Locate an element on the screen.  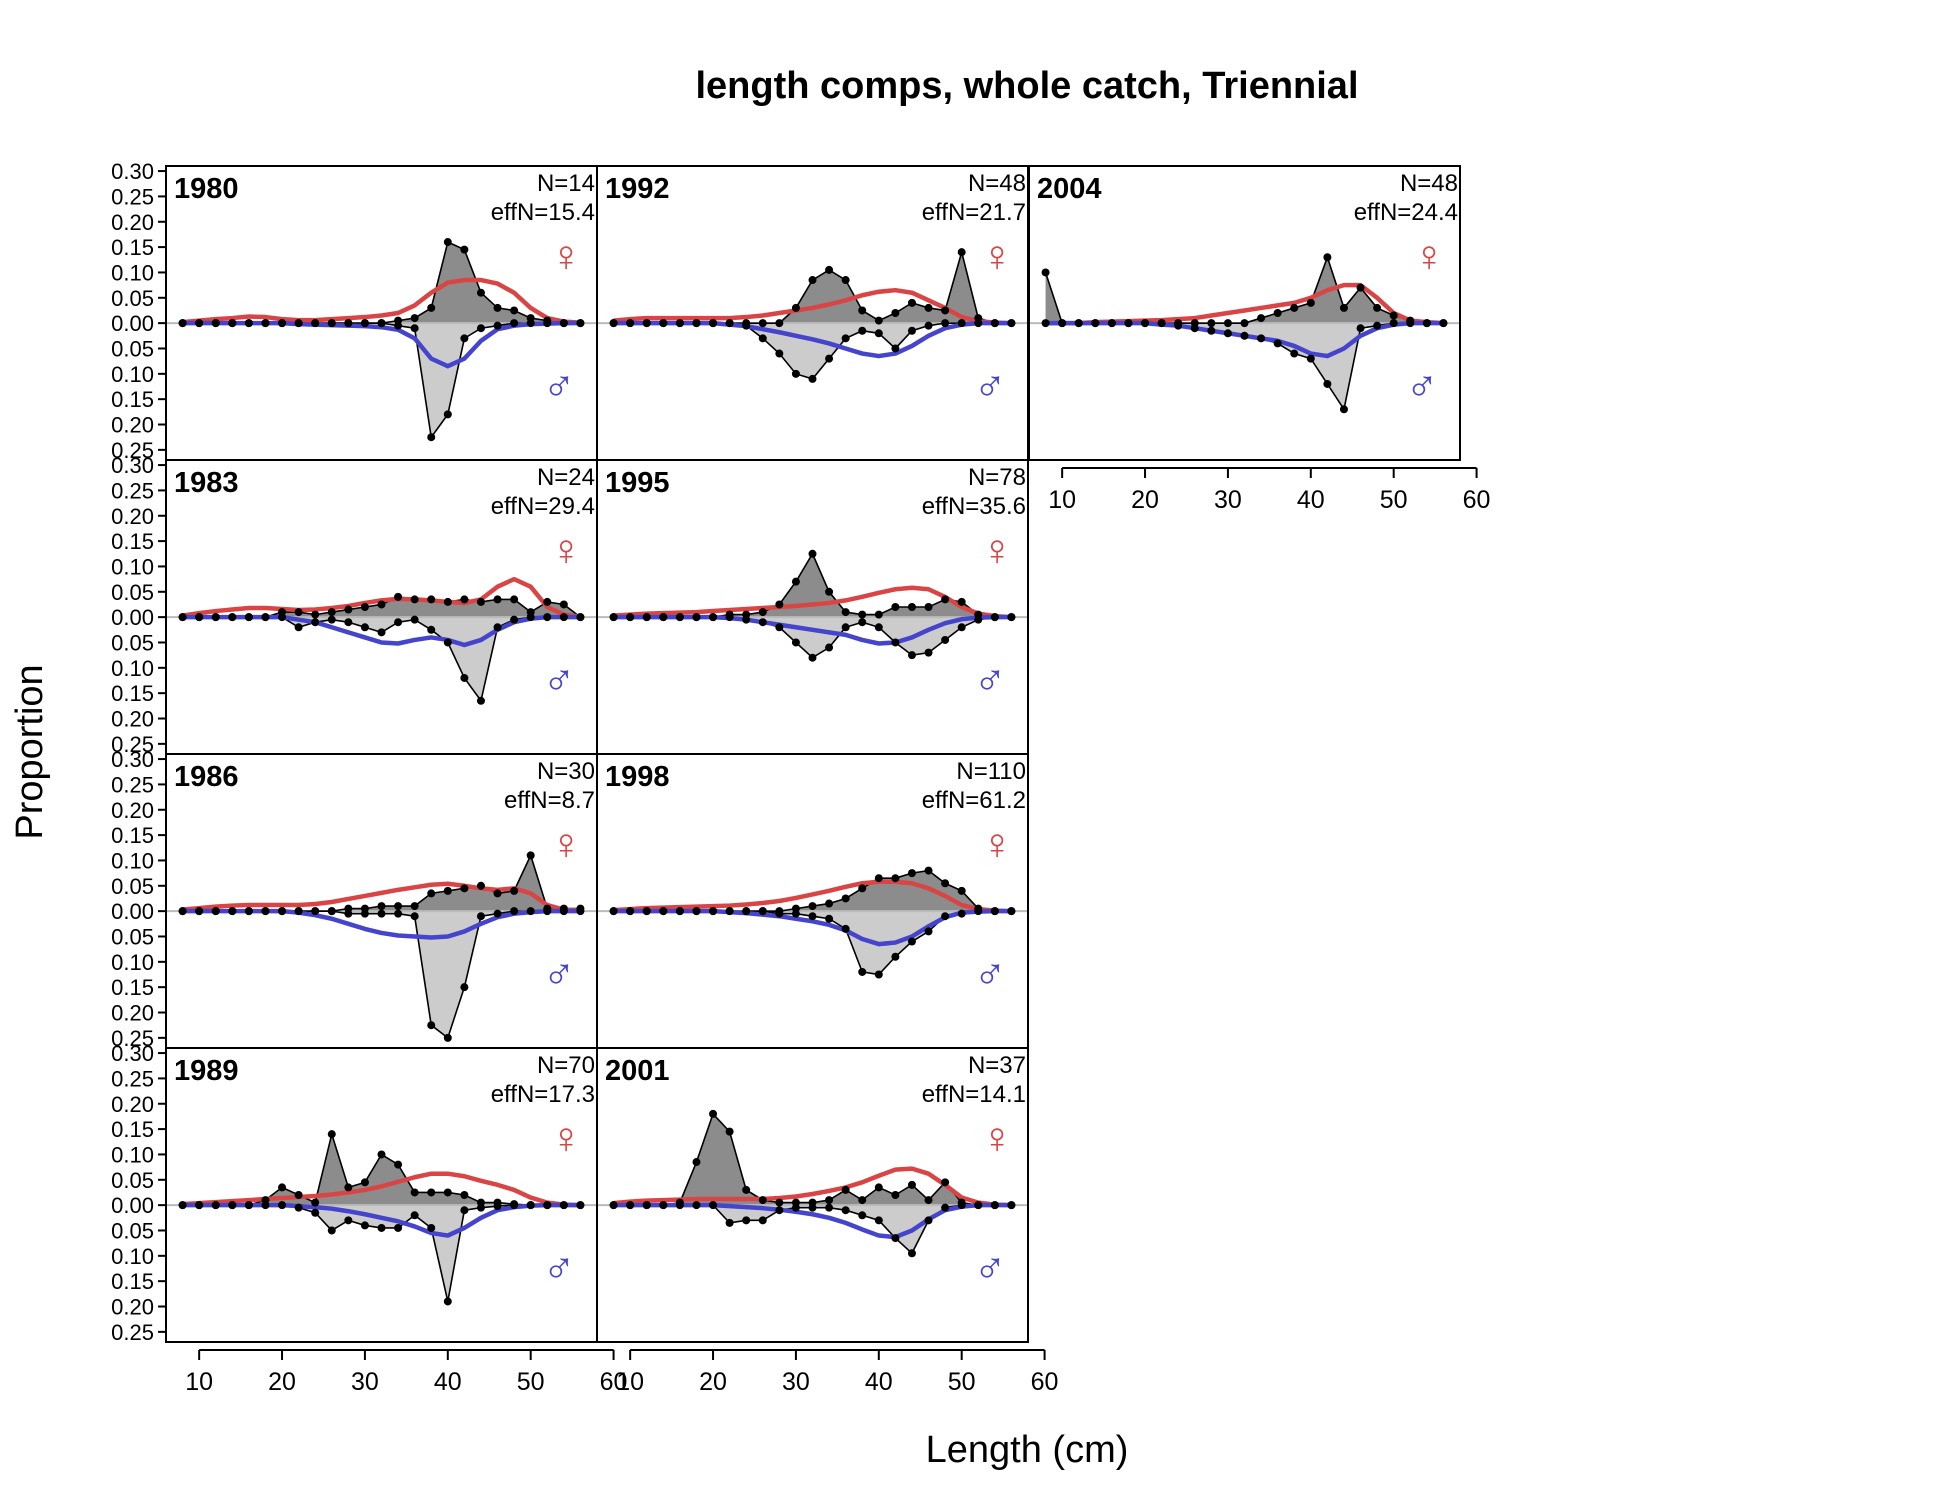
panel-n-label: N=48 is located at coordinates (997, 183).